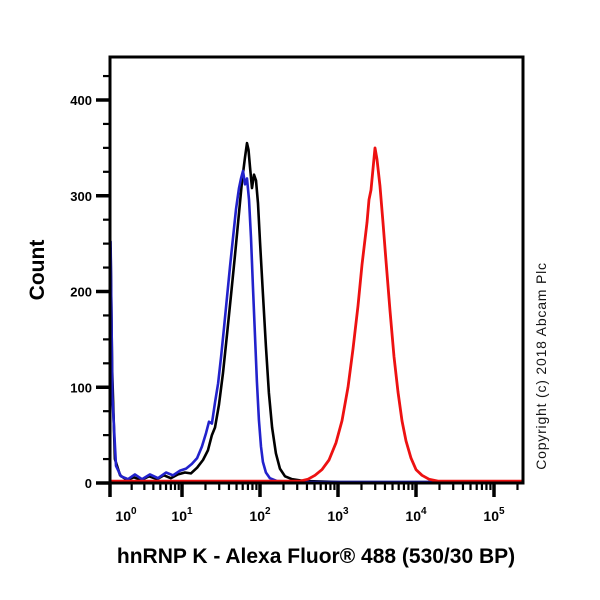 This screenshot has width=600, height=600. What do you see at coordinates (88, 483) in the screenshot?
I see `y-axis-tick-label: 0` at bounding box center [88, 483].